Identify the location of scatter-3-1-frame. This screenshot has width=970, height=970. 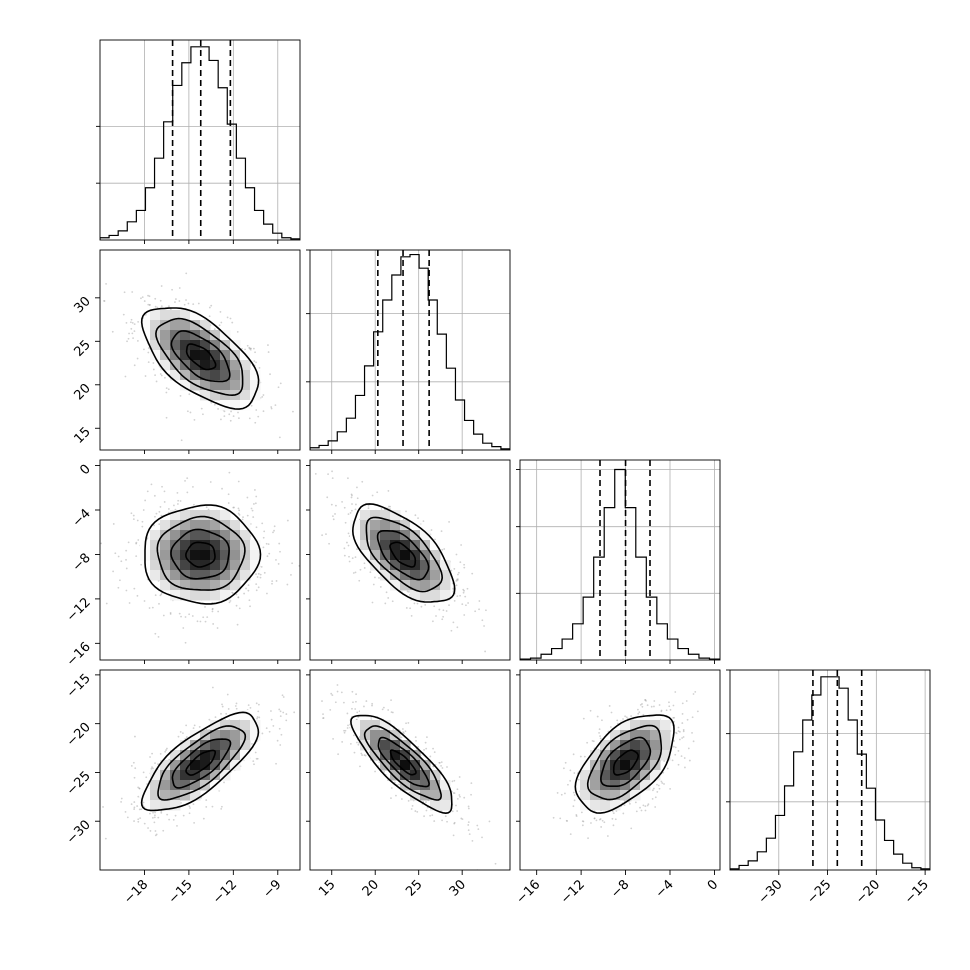
(410, 770).